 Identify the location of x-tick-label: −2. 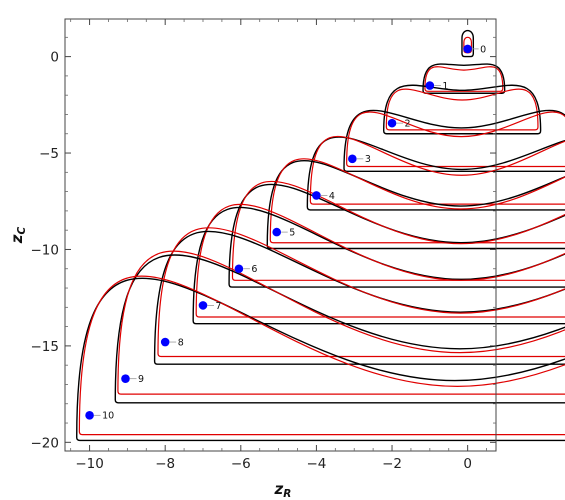
(392, 464).